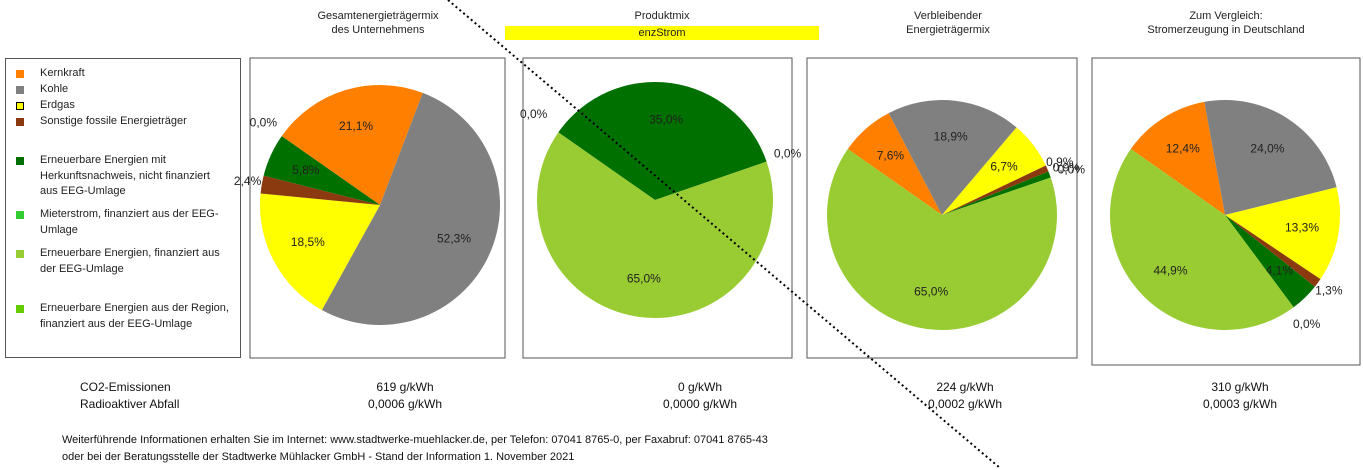 The width and height of the screenshot is (1363, 470). Describe the element at coordinates (1170, 270) in the screenshot. I see `value-label: 44,9%` at that location.